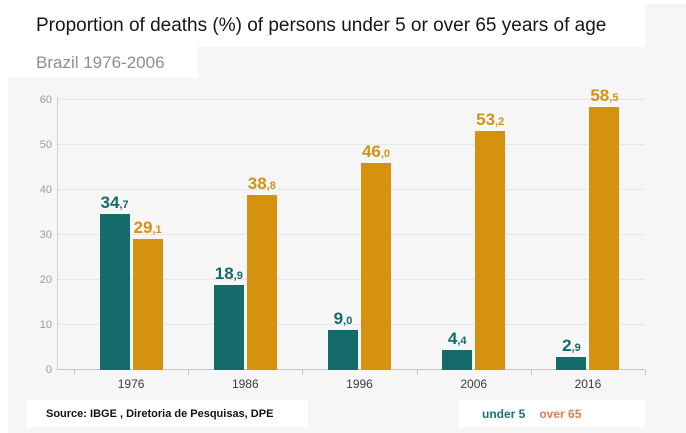 This screenshot has height=433, width=686. I want to click on value-label-over-65-1976: 29,1, so click(147, 227).